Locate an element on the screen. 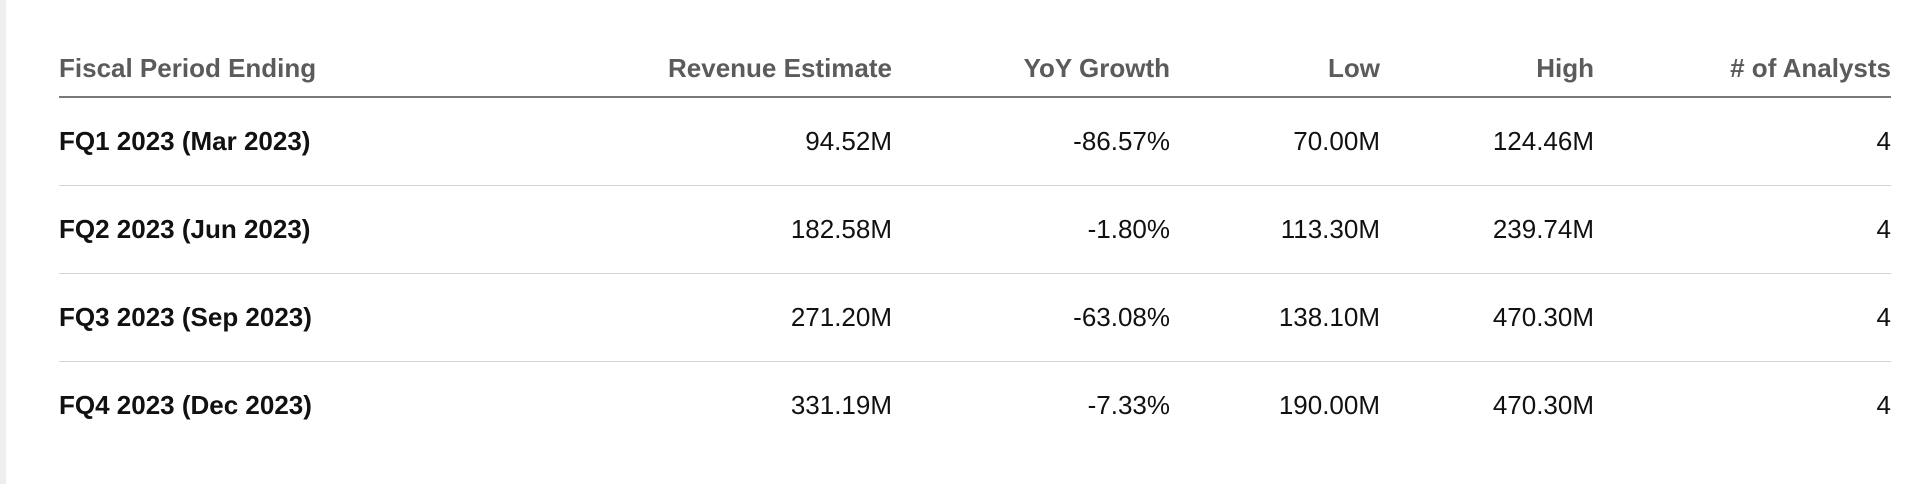  cell-low: 70.00M is located at coordinates (1275, 141).